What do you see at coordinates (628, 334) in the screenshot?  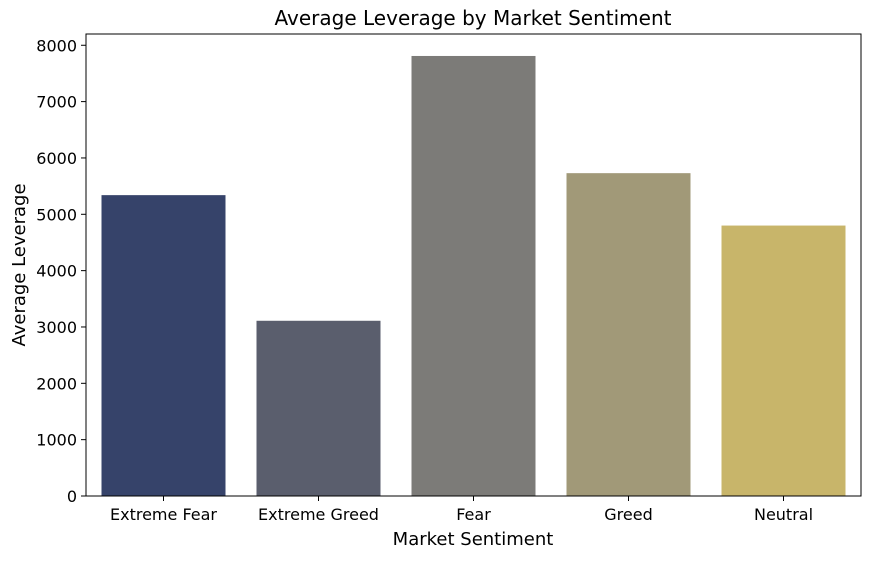 I see `bar-greed` at bounding box center [628, 334].